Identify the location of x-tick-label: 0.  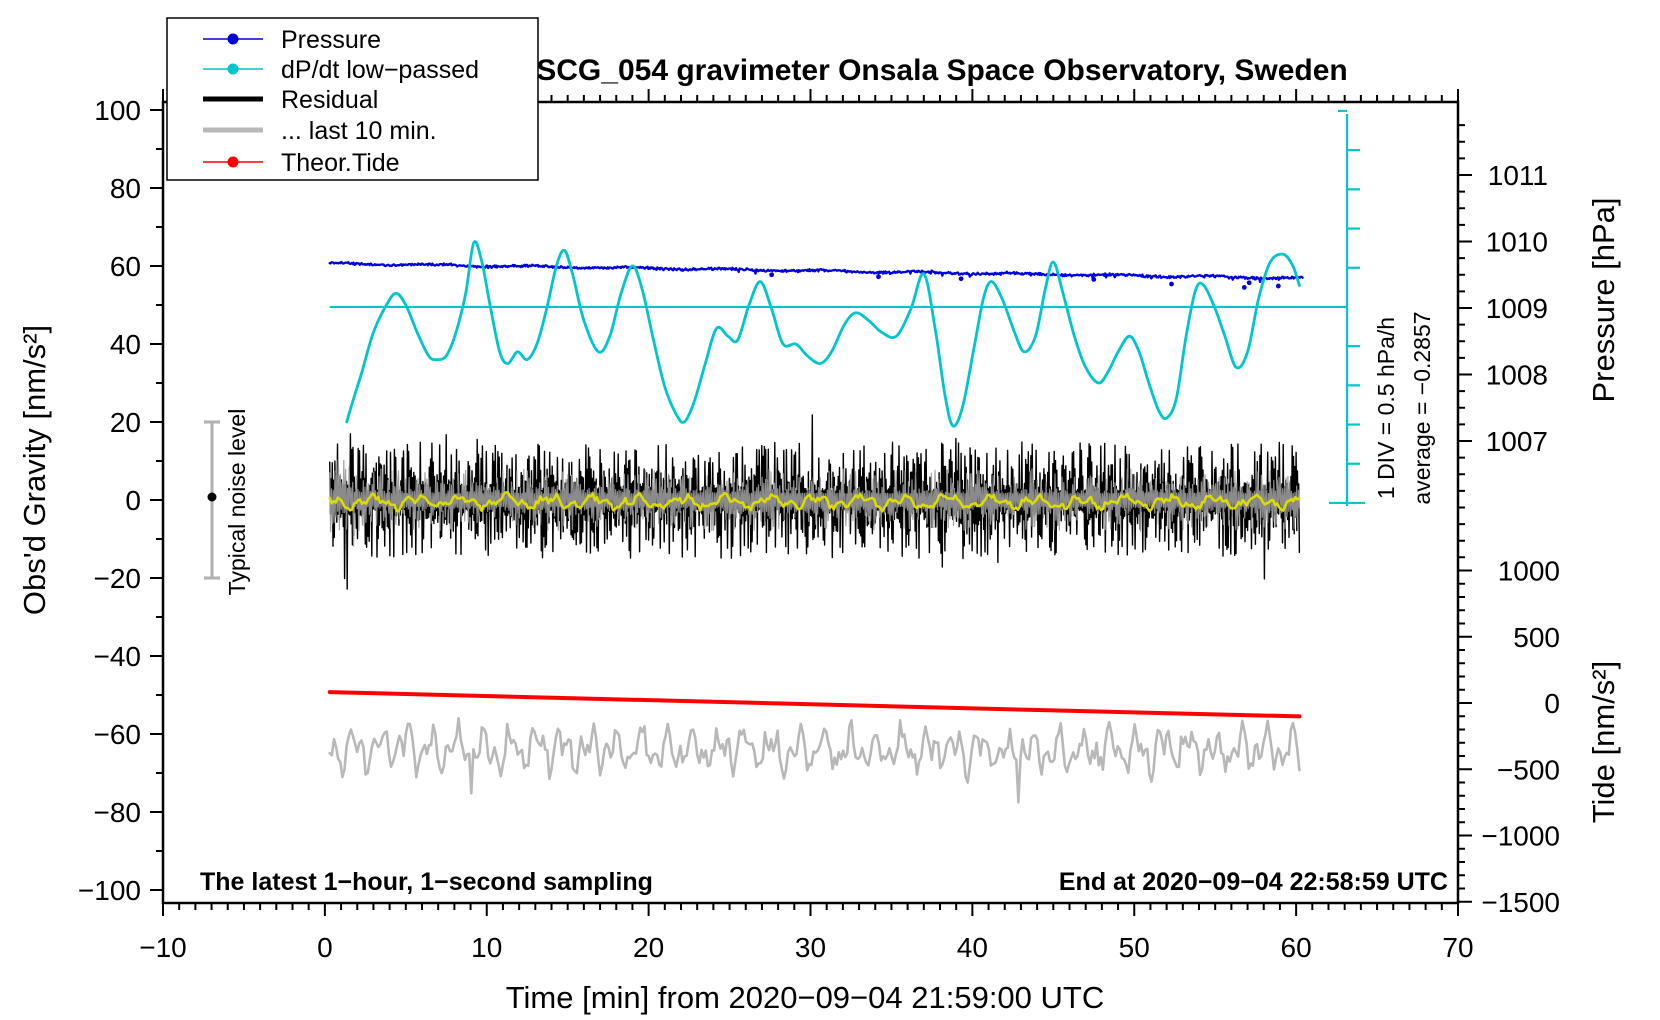
(325, 947).